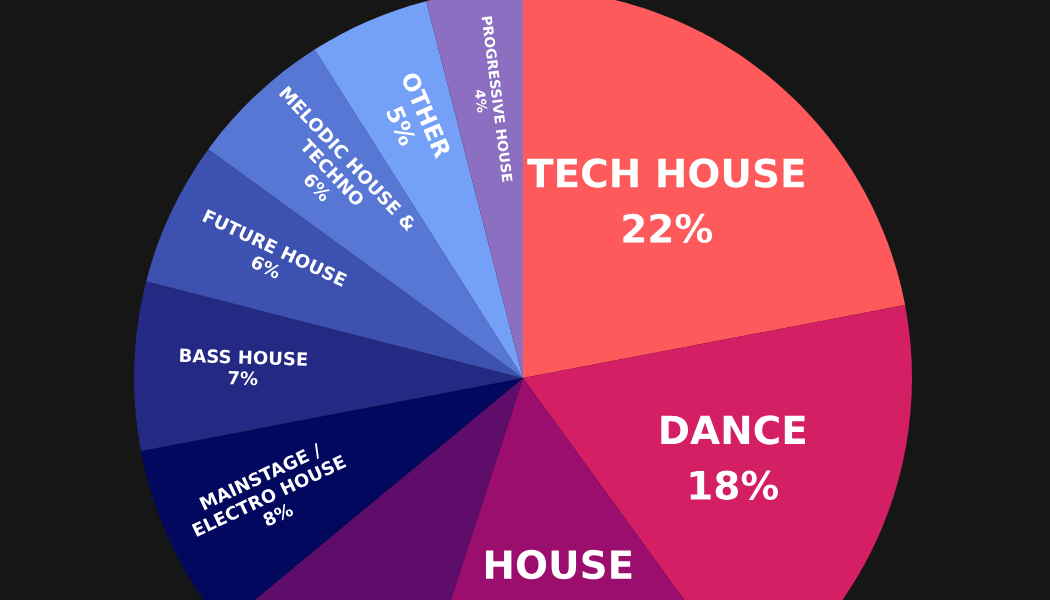 The height and width of the screenshot is (600, 1050). I want to click on data-label: 7%, so click(243, 378).